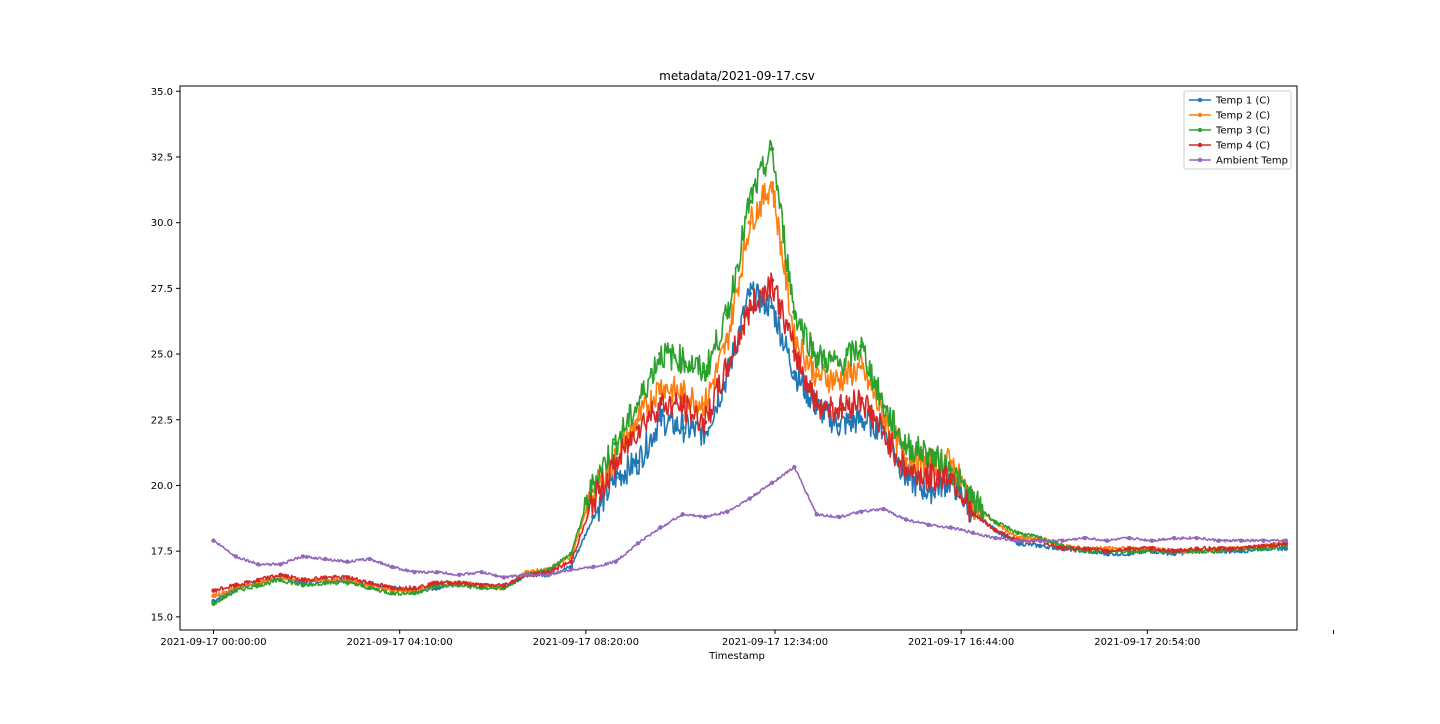 The height and width of the screenshot is (724, 1440). What do you see at coordinates (736, 656) in the screenshot?
I see `x-axis-label: Timestamp` at bounding box center [736, 656].